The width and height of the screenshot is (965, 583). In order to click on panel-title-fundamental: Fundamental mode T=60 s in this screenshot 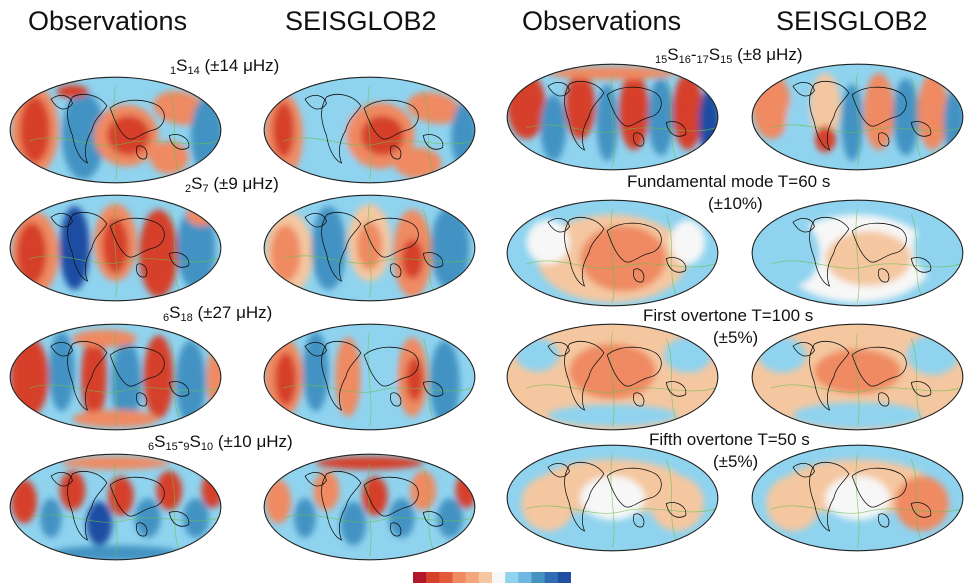, I will do `click(729, 181)`.